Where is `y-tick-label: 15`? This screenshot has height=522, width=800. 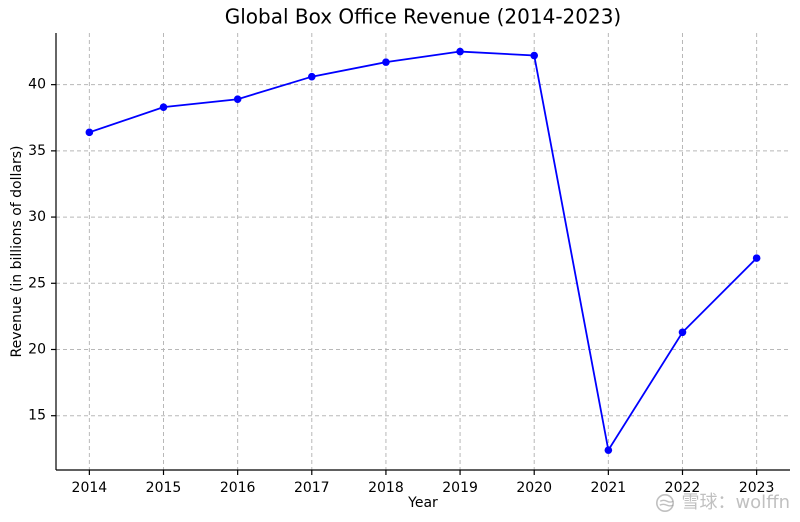 y-tick-label: 15 is located at coordinates (37, 416).